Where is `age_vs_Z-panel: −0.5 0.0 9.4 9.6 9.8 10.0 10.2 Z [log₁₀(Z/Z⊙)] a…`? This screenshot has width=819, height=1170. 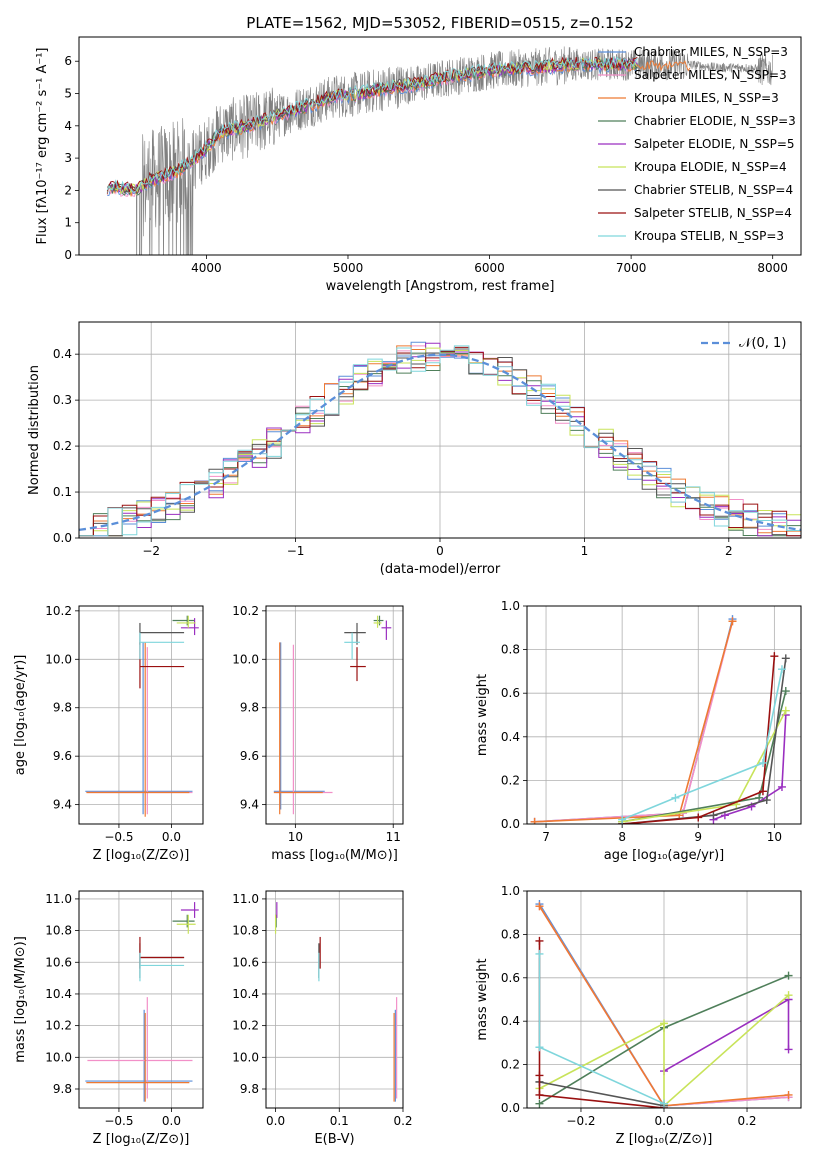
age_vs_Z-panel: −0.5 0.0 9.4 9.6 9.8 10.0 10.2 Z [log₁₀(Z/Z⊙)] a… is located at coordinates (108, 733).